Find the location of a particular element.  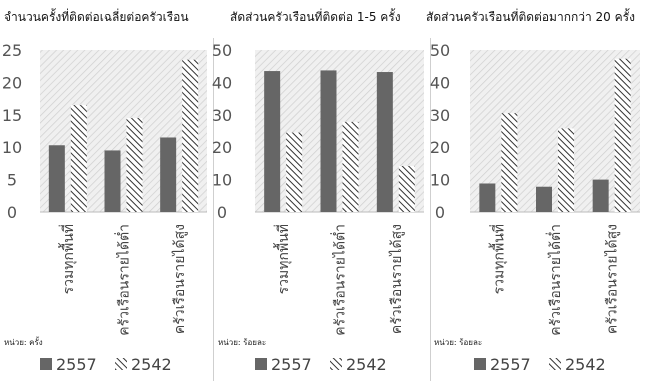

chart-2-title: สัดส่วนครัวเรือนที่ติดต่อ 1-5 ครั้ง is located at coordinates (315, 17).